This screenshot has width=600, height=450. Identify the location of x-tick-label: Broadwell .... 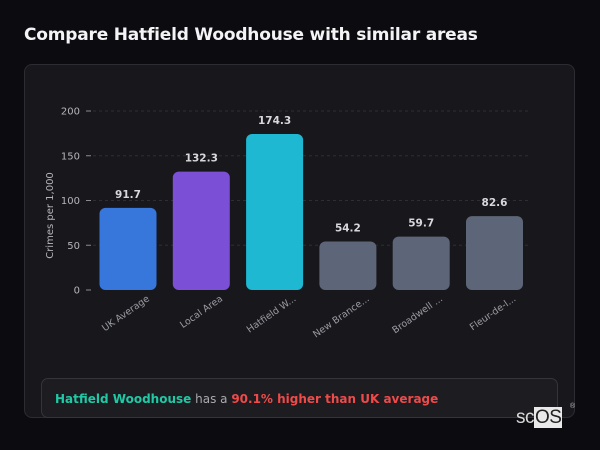
(417, 314).